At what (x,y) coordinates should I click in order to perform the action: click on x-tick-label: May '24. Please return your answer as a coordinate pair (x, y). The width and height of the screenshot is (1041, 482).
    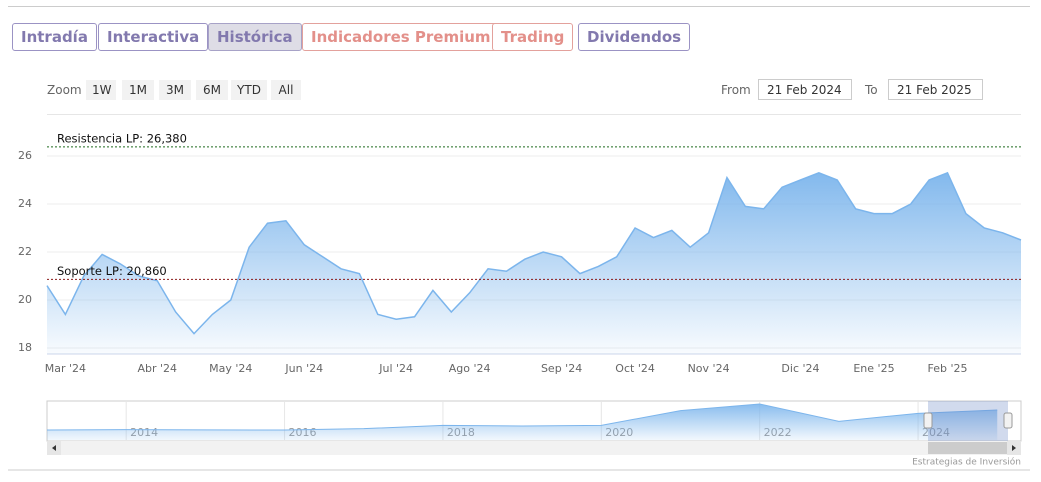
    Looking at the image, I should click on (230, 368).